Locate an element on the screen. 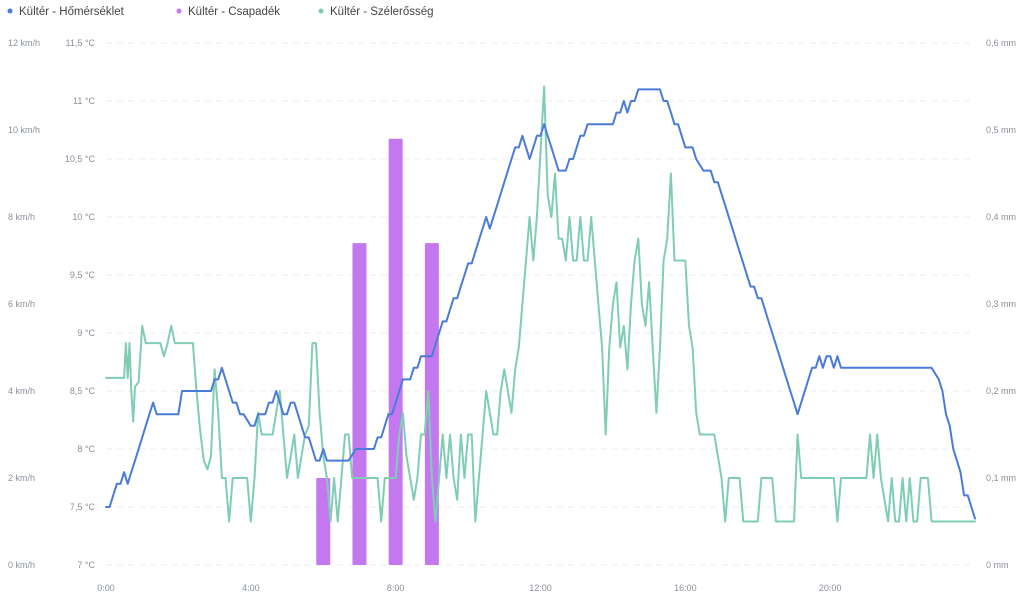 This screenshot has height=603, width=1024. wind-tick-label: 6 km/h is located at coordinates (21, 304).